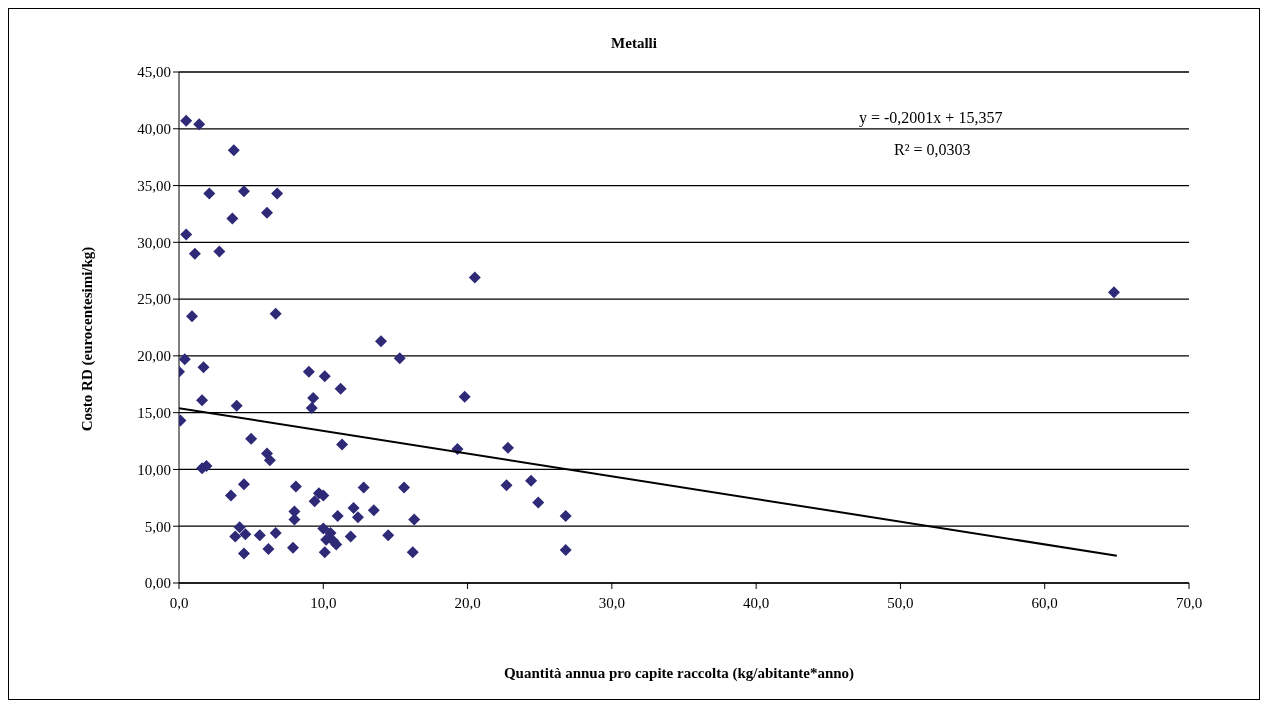 The image size is (1268, 706). I want to click on x-axis-title: Quantità annua pro capite raccolta (kg/abitante*anno), so click(679, 673).